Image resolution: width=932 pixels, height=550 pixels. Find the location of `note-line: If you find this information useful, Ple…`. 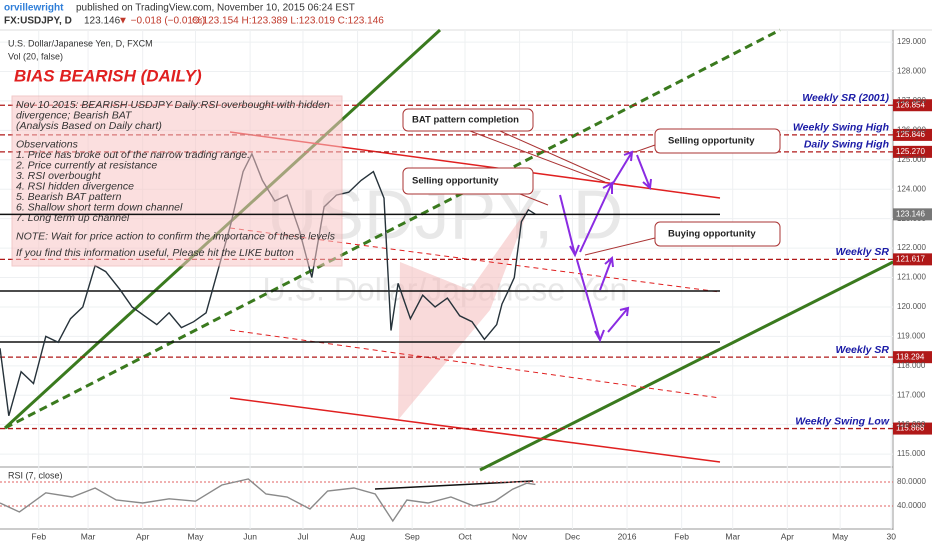

note-line: If you find this information useful, Ple… is located at coordinates (155, 253).